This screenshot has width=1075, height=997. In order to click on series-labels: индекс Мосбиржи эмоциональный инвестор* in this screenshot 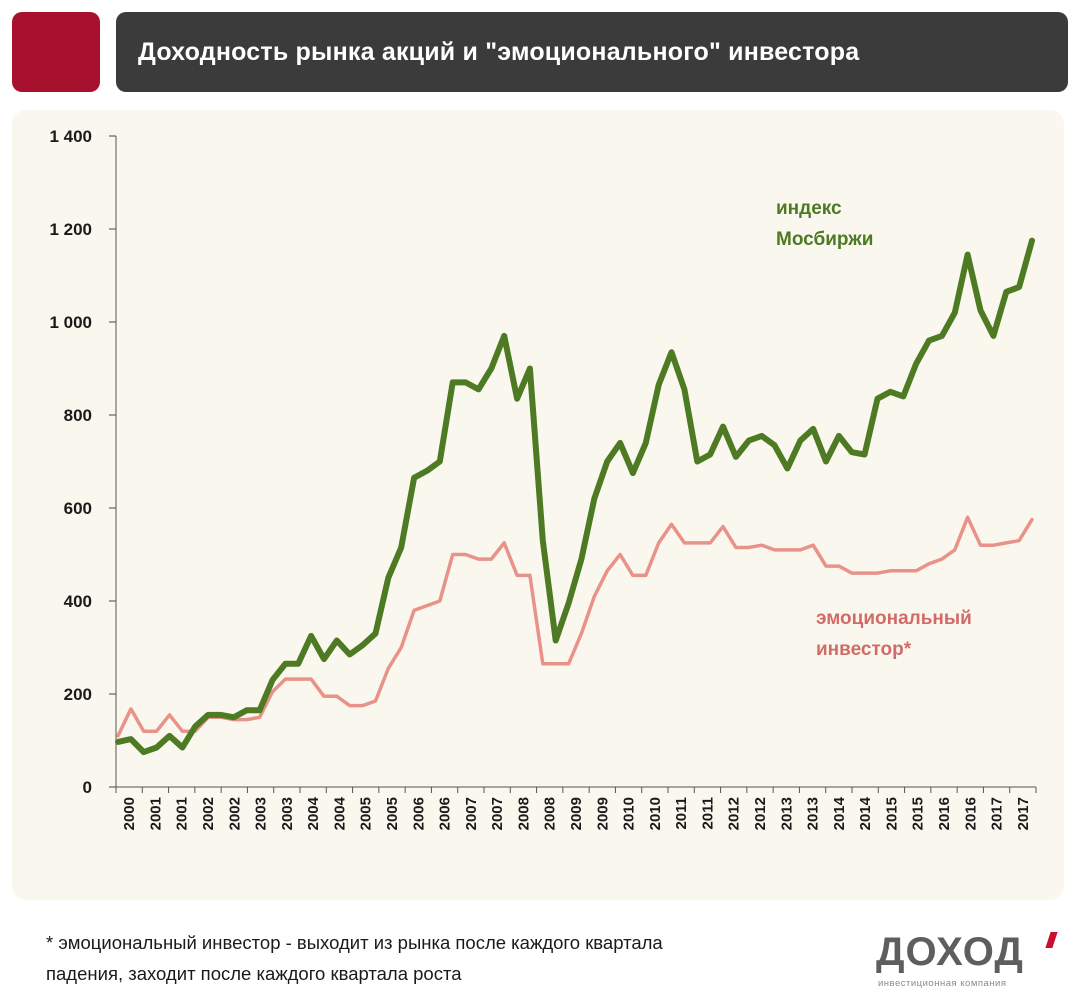, I will do `click(874, 429)`.